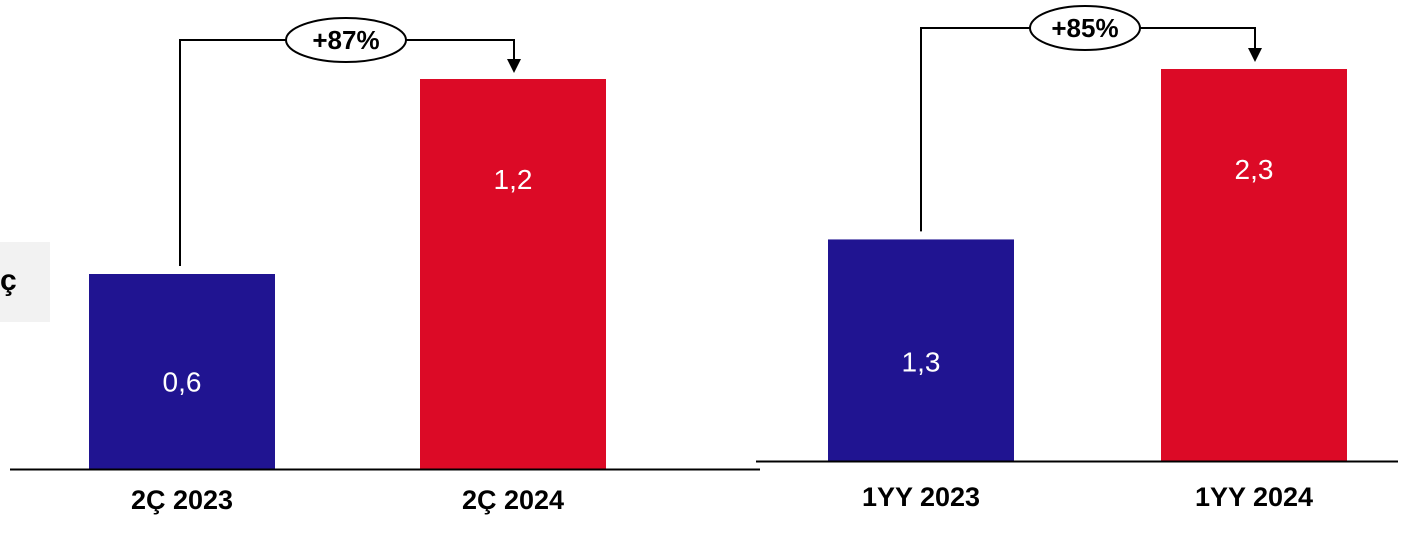  What do you see at coordinates (921, 361) in the screenshot?
I see `data-label-2-1: 1,3` at bounding box center [921, 361].